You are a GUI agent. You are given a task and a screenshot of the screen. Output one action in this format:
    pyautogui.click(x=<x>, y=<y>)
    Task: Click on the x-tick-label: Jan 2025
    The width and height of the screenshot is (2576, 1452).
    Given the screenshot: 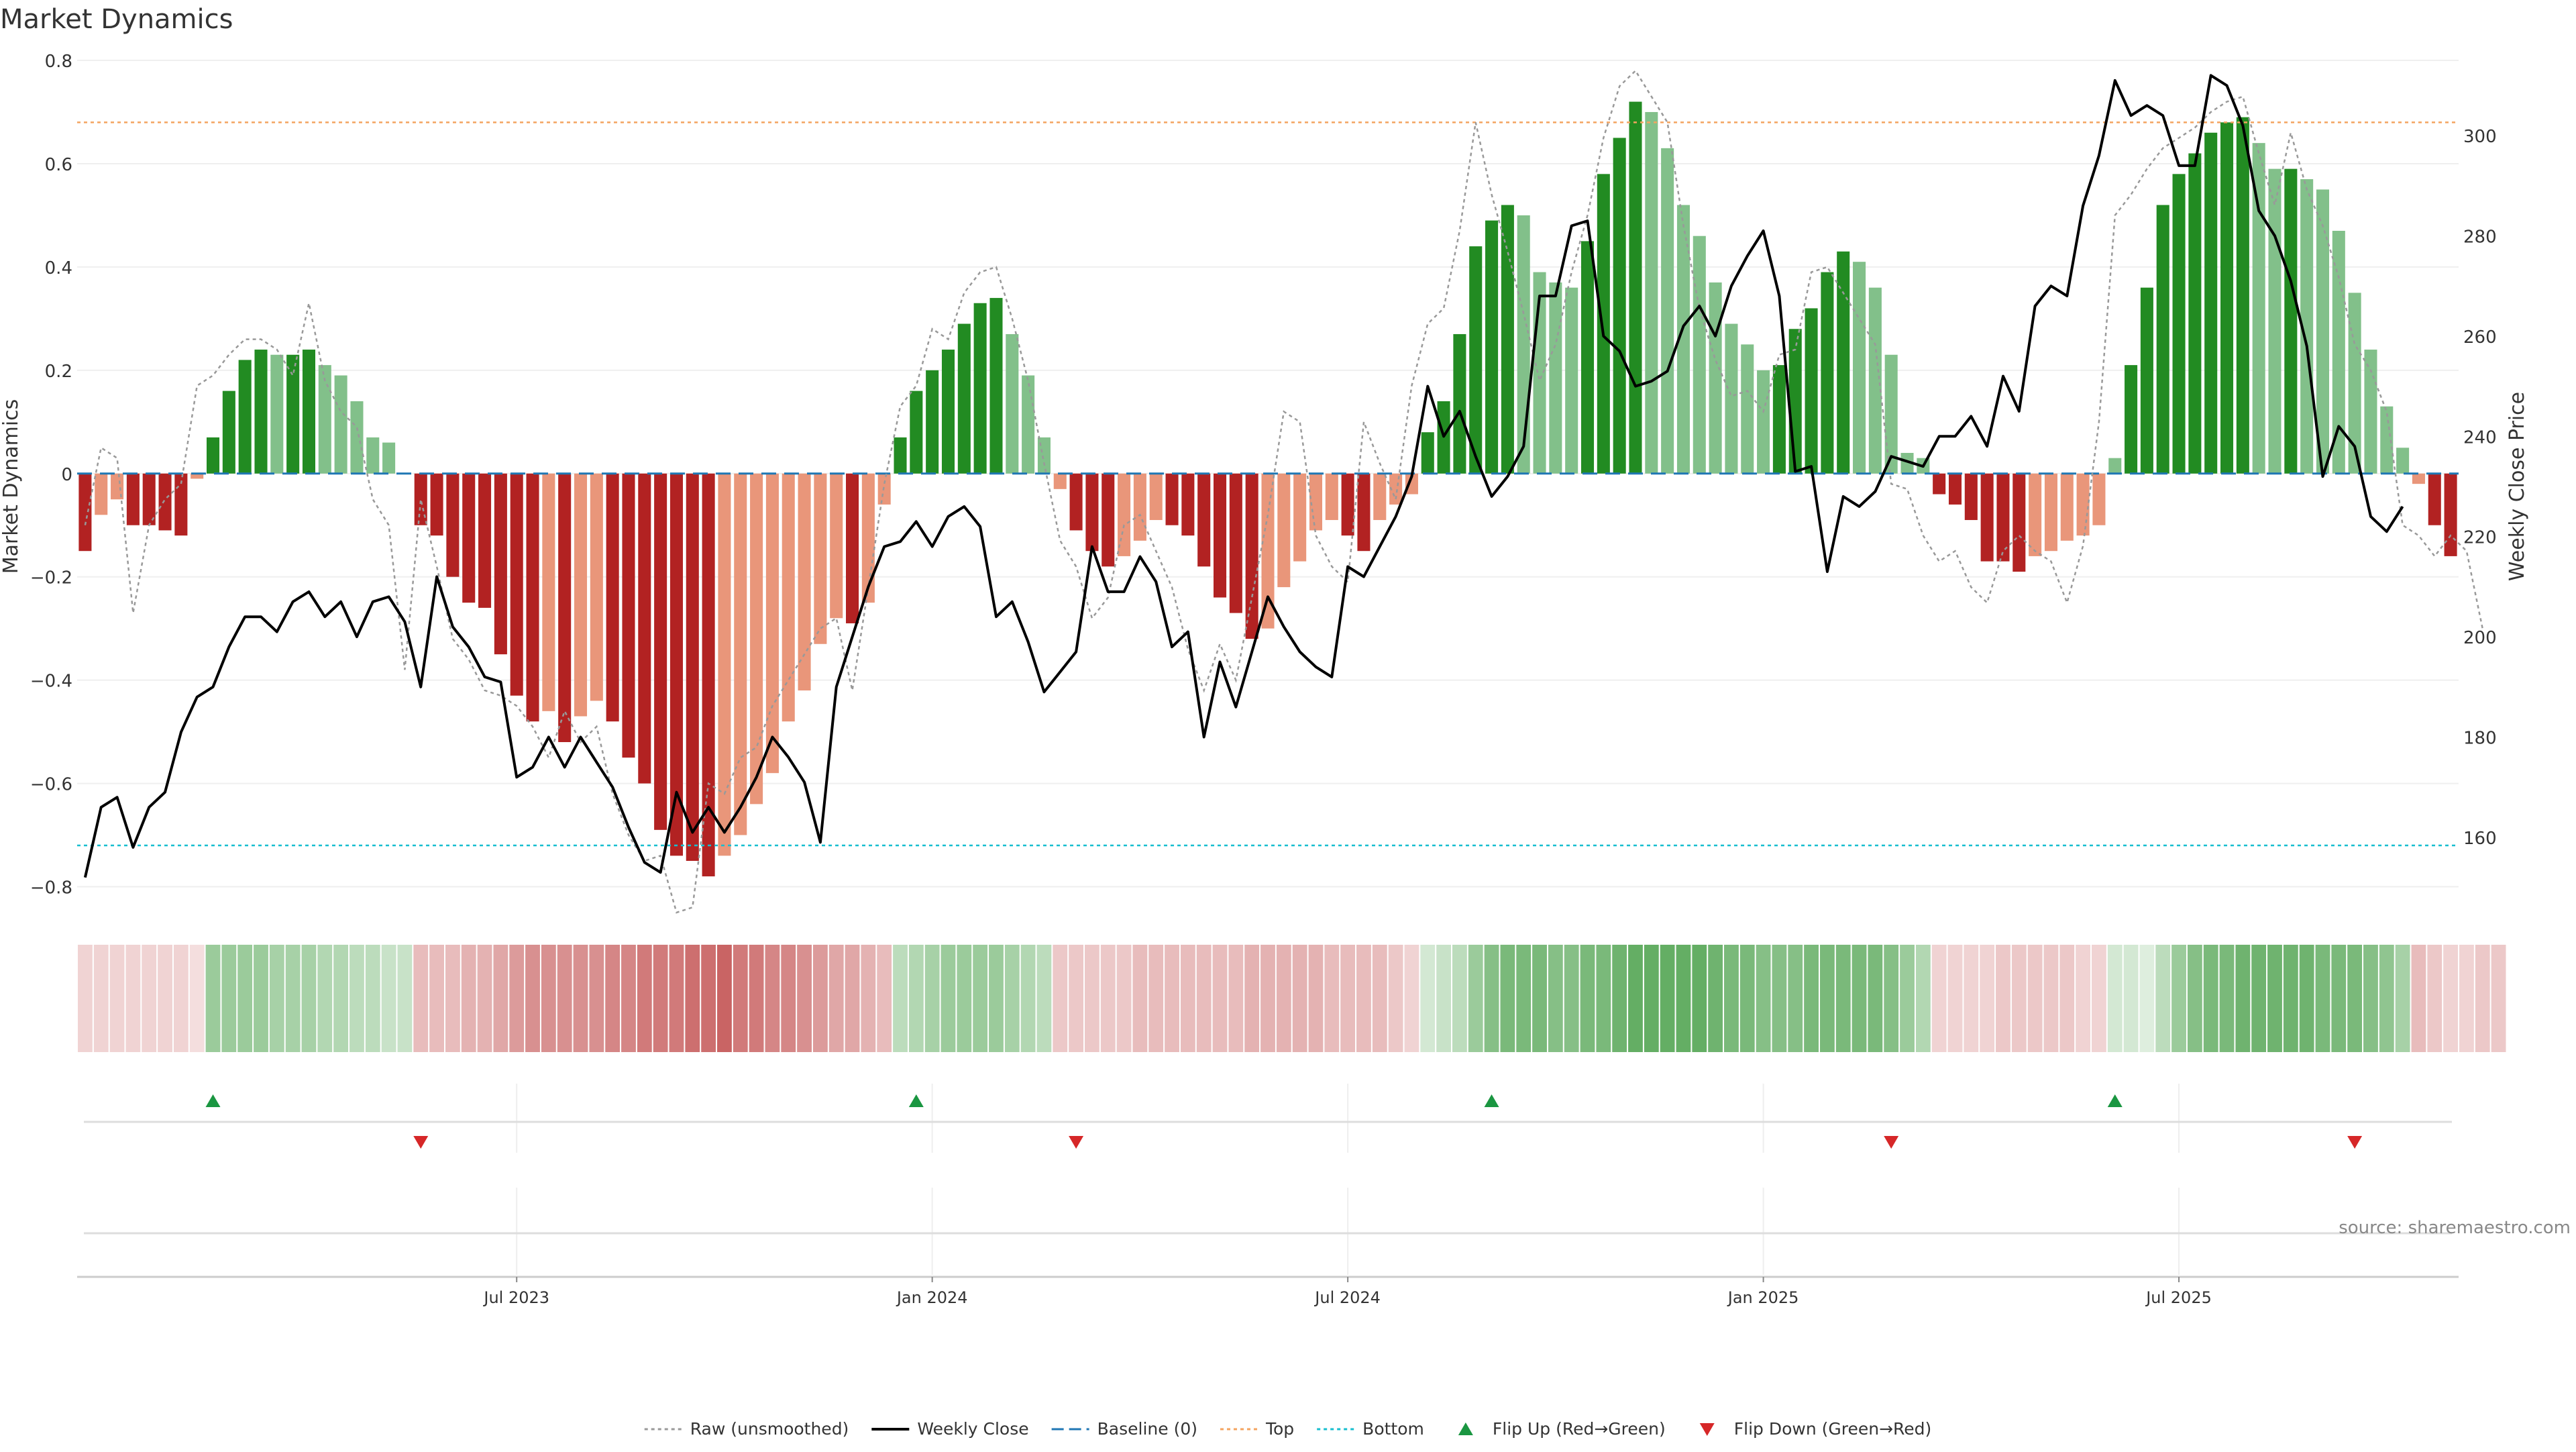 What is the action you would take?
    pyautogui.click(x=1763, y=1298)
    